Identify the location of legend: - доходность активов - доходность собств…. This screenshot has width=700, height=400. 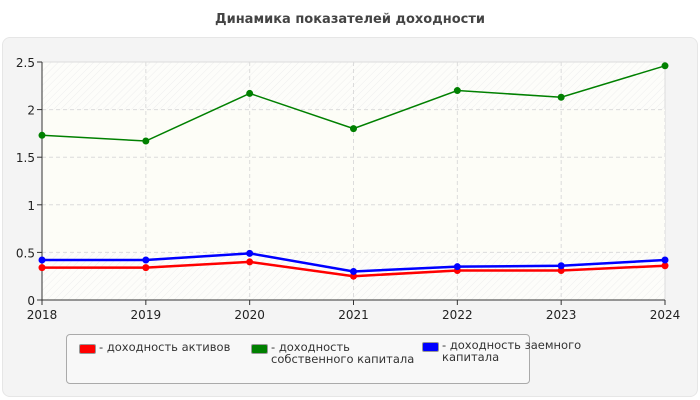
(323, 359).